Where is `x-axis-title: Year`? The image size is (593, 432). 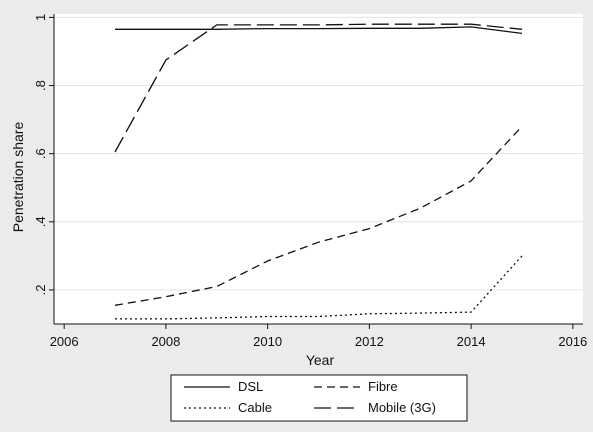
x-axis-title: Year is located at coordinates (320, 360).